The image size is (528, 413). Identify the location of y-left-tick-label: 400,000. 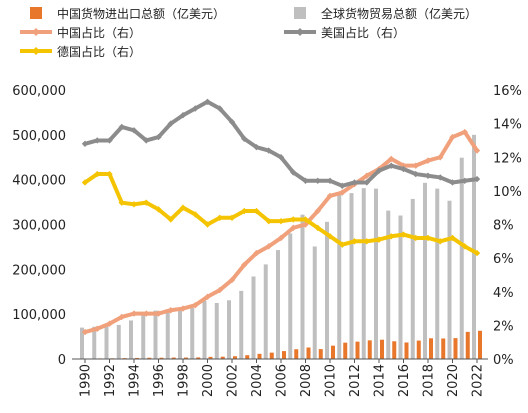
(39, 181).